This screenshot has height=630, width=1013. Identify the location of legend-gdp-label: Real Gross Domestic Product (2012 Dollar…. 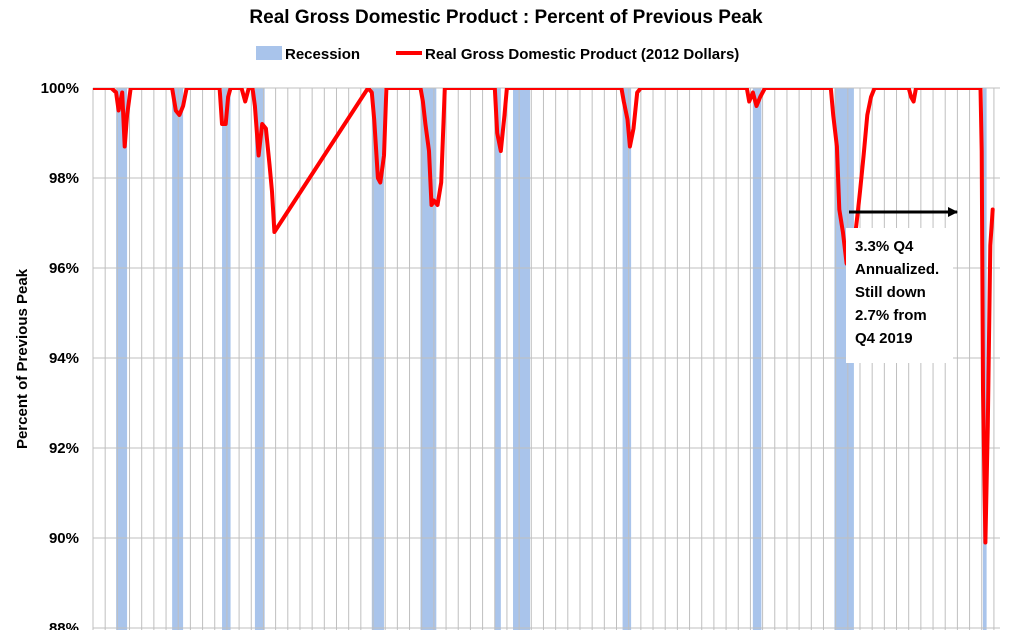
(582, 54).